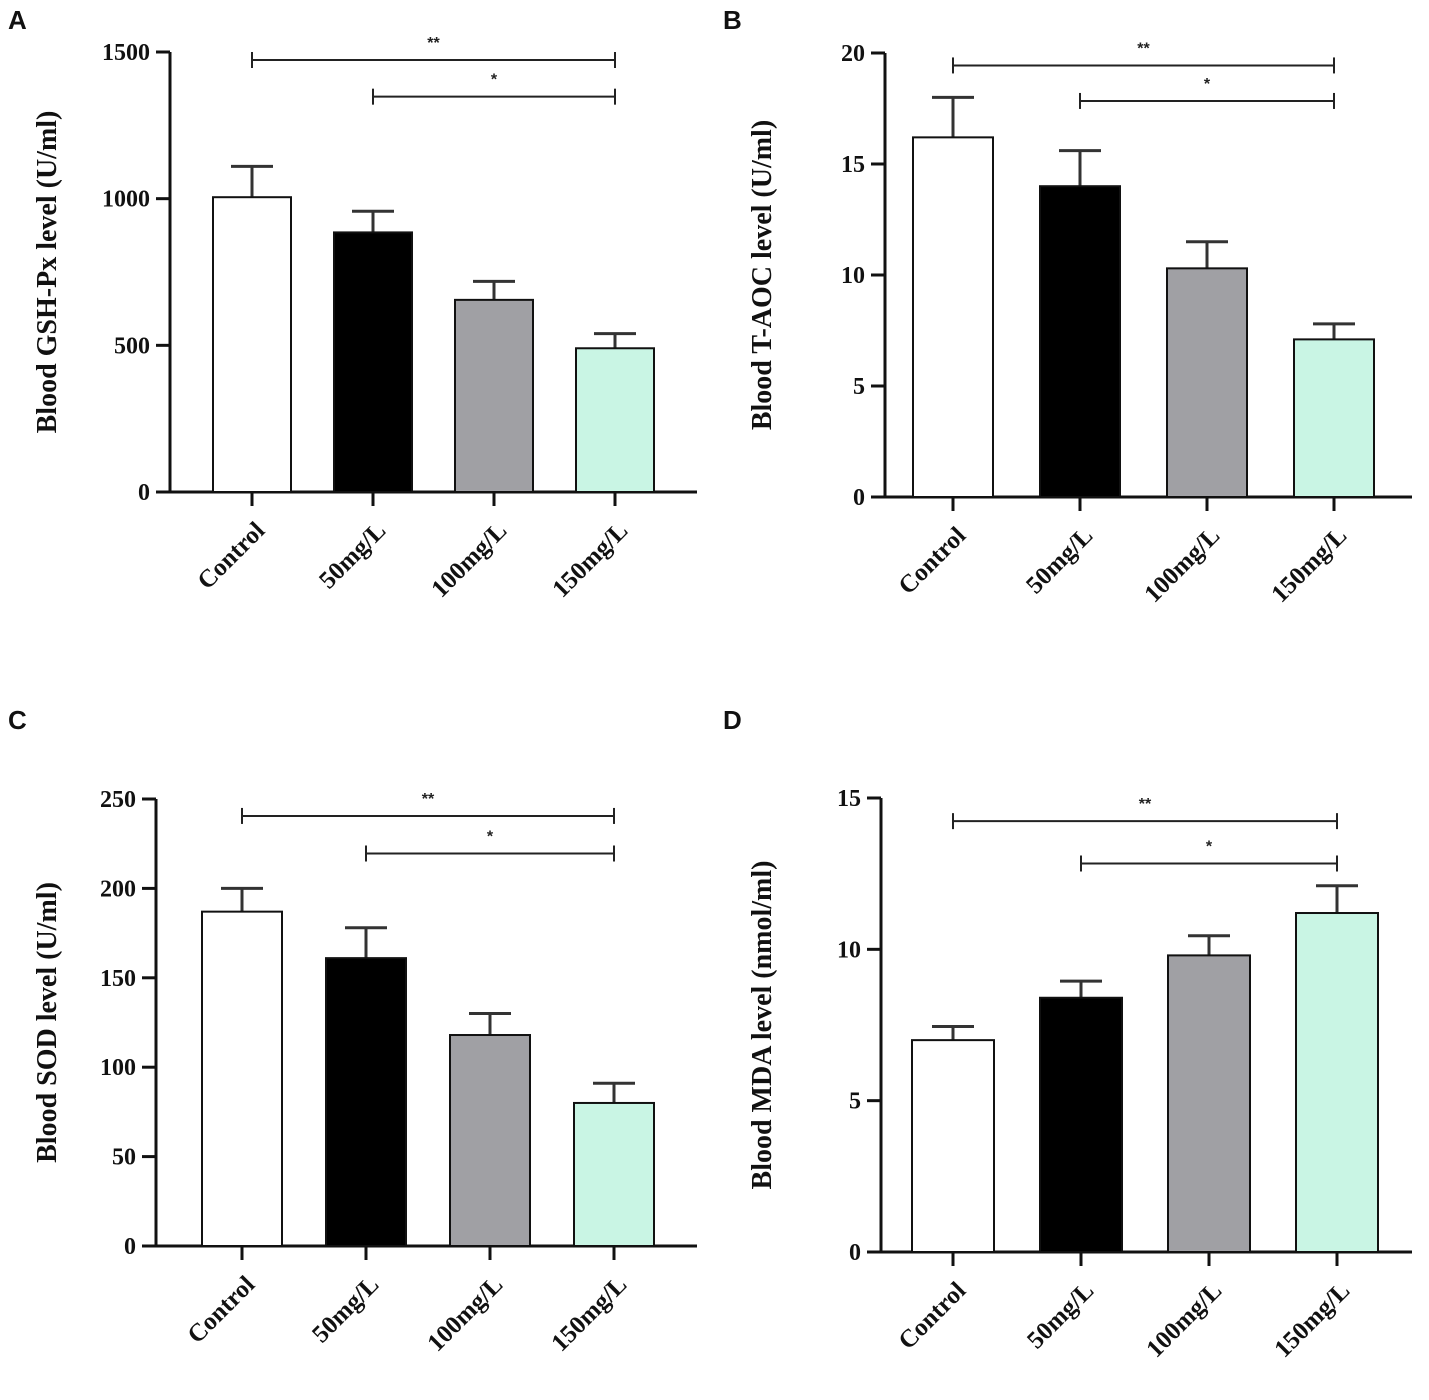 The height and width of the screenshot is (1400, 1429). Describe the element at coordinates (118, 979) in the screenshot. I see `y-tick-label: 150` at that location.